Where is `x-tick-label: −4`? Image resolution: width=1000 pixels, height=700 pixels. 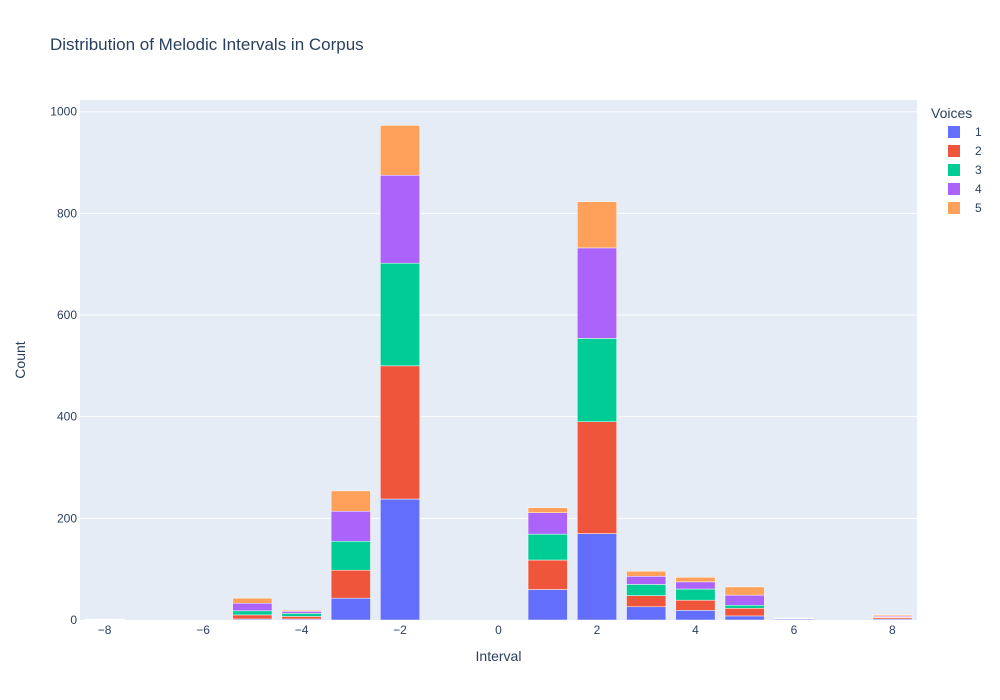 x-tick-label: −4 is located at coordinates (302, 630).